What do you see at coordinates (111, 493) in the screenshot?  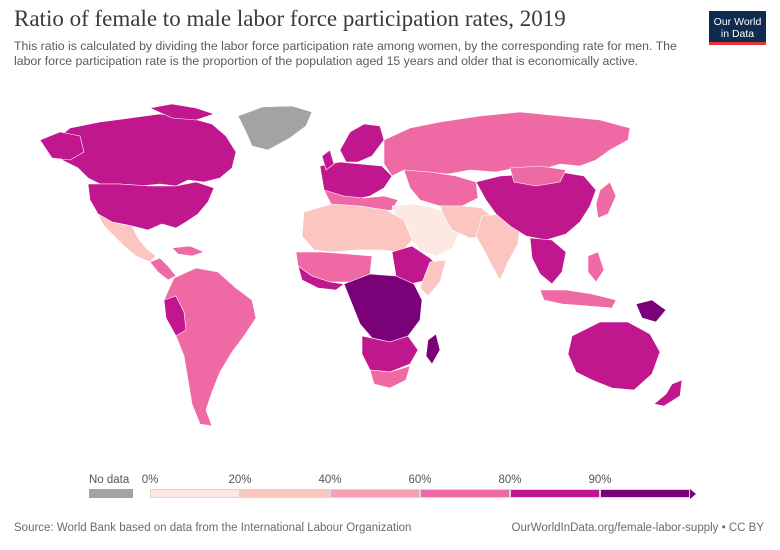 I see `no-data-swatch` at bounding box center [111, 493].